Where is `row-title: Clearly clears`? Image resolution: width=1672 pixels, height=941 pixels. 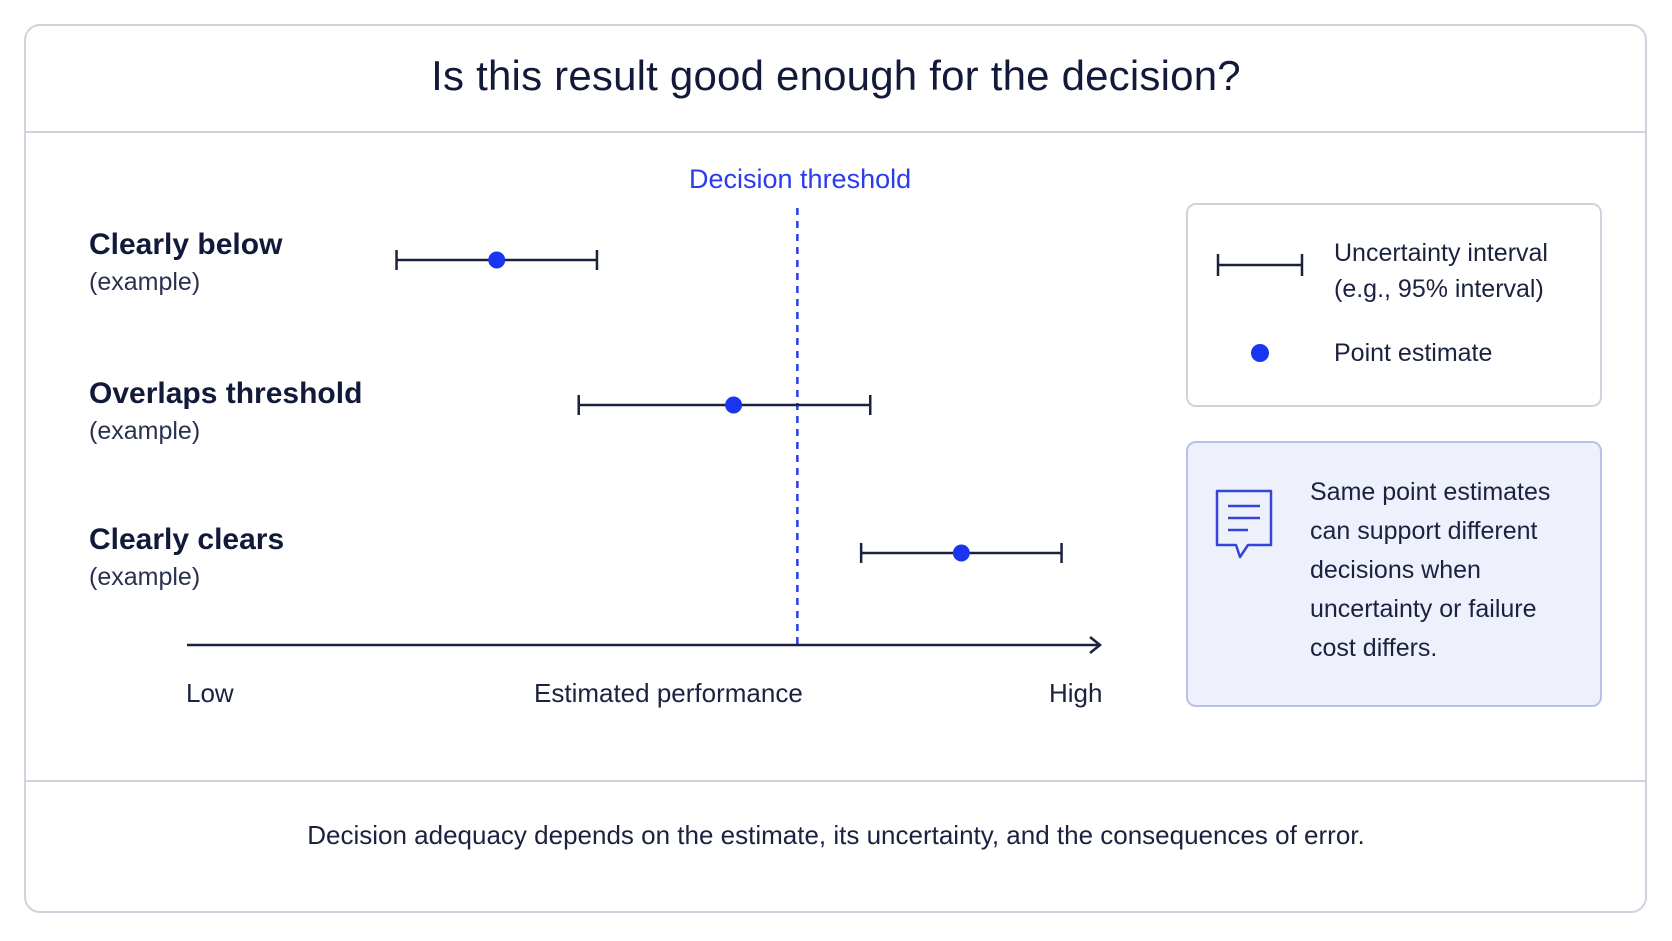
row-title: Clearly clears is located at coordinates (187, 539).